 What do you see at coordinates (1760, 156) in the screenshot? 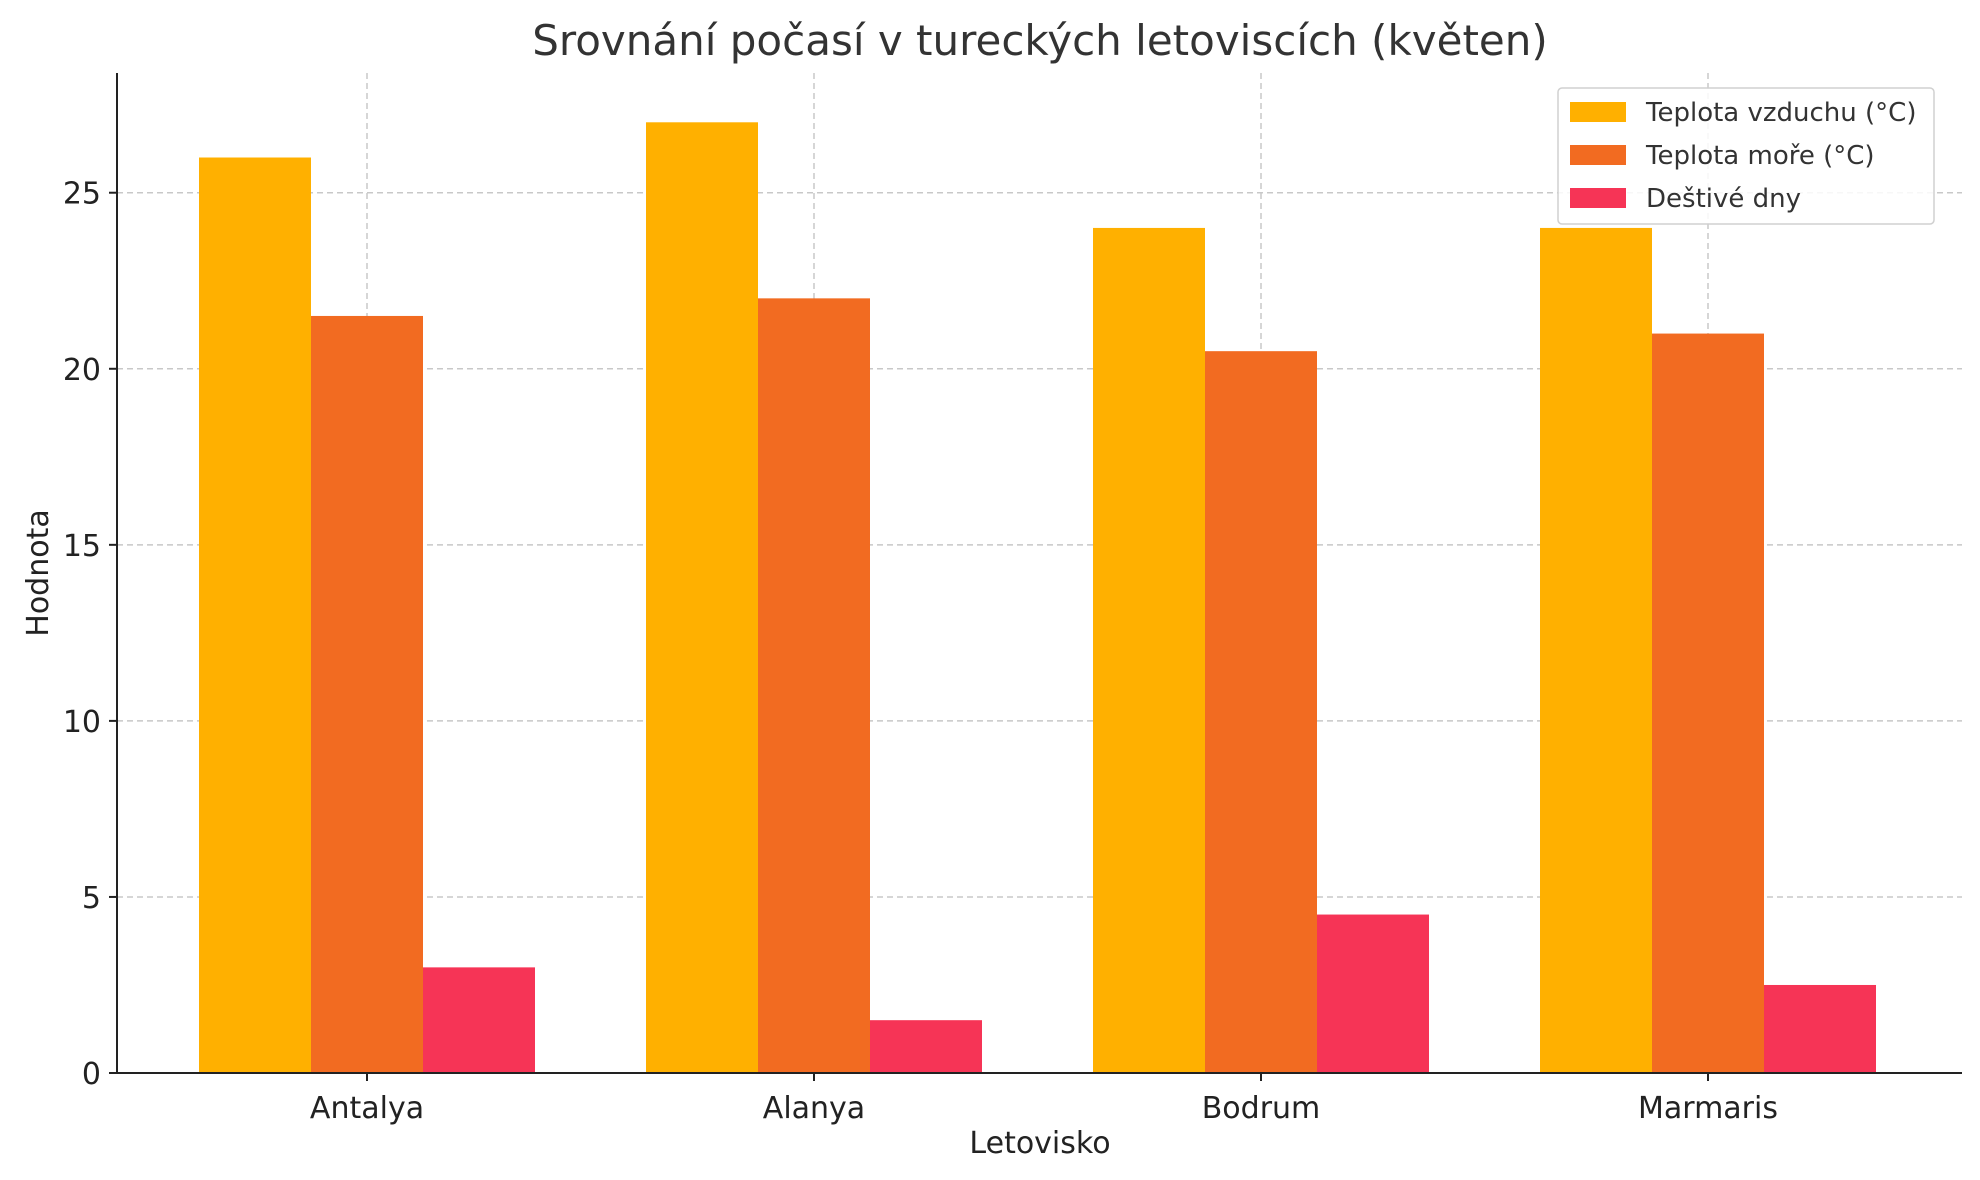
I see `legend-entry: Teplota moře (°C)` at bounding box center [1760, 156].